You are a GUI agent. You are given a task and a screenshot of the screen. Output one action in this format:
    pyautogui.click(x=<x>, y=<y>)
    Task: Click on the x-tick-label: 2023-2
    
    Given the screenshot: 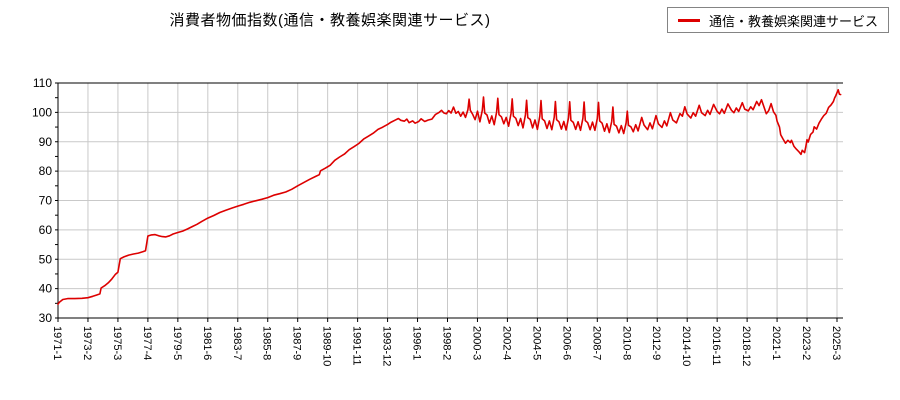 What is the action you would take?
    pyautogui.click(x=806, y=343)
    